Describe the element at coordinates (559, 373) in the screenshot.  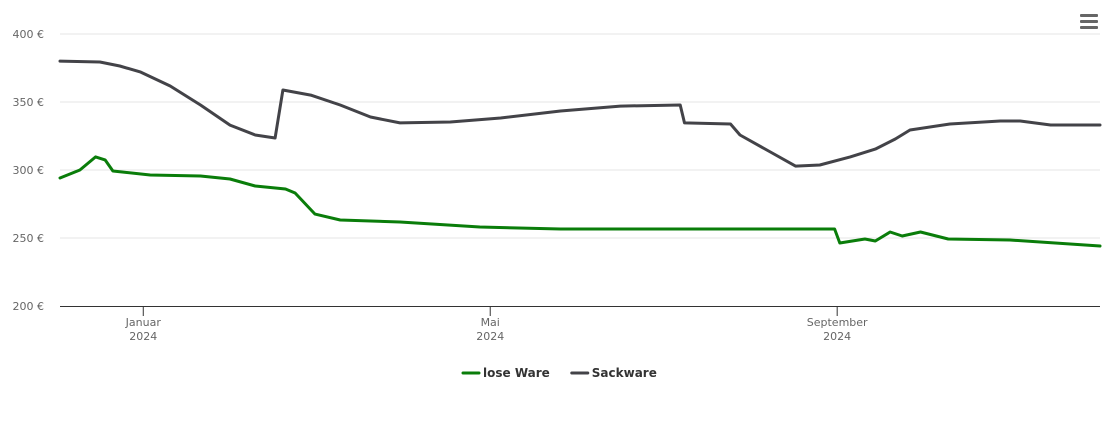
I see `legend: lose Ware Sackware` at that location.